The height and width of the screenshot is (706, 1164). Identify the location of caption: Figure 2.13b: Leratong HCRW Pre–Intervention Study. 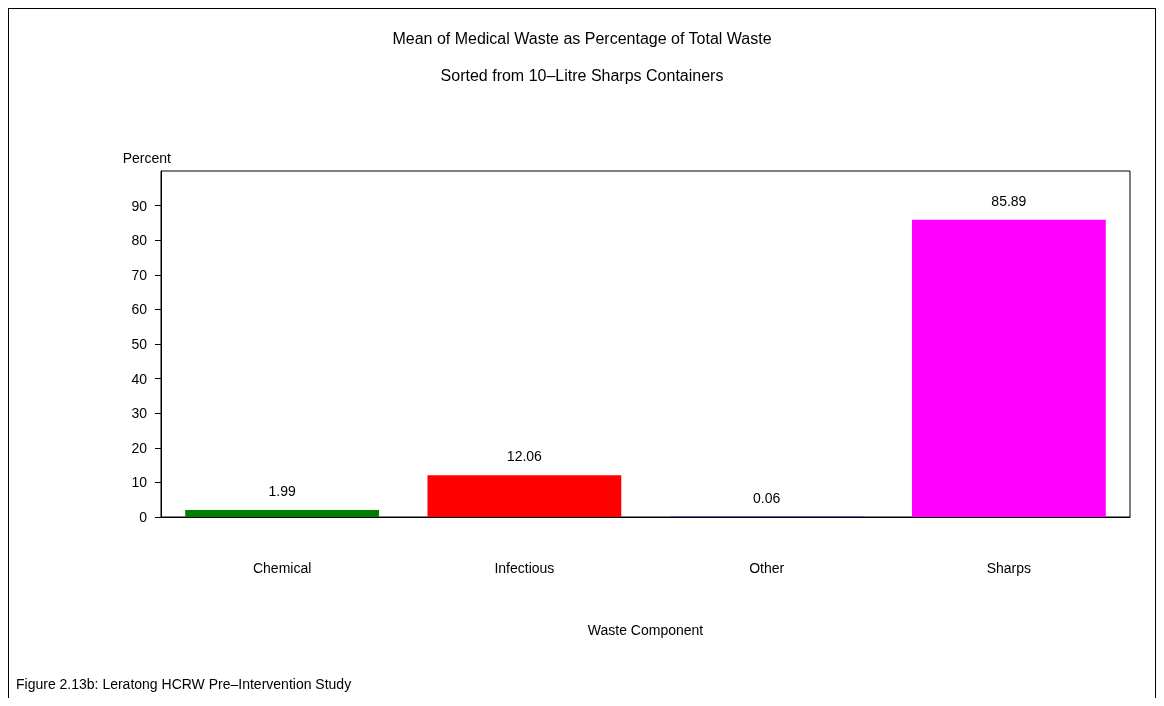
(184, 684).